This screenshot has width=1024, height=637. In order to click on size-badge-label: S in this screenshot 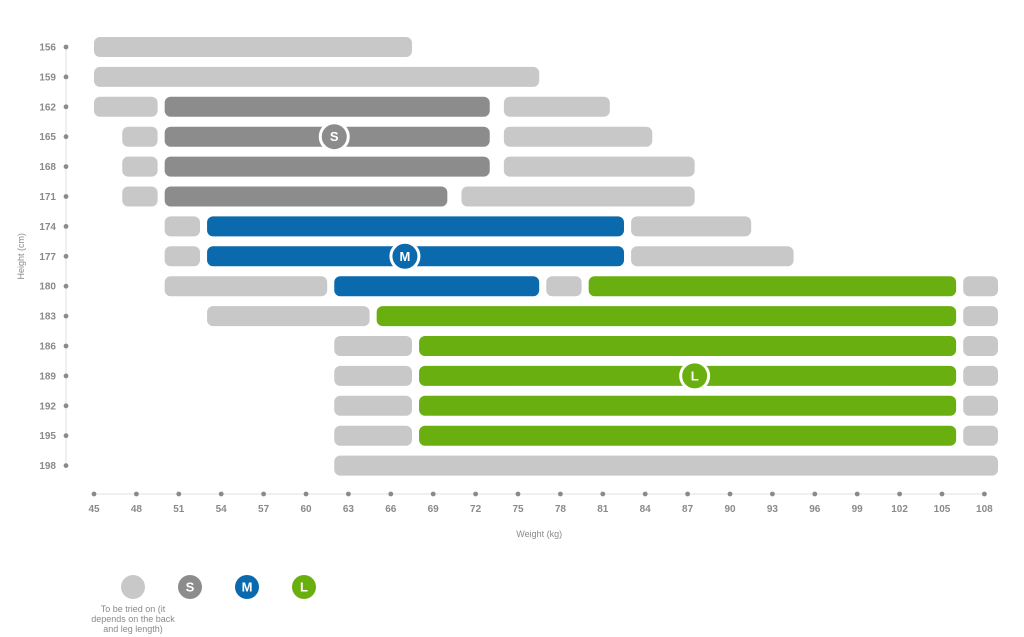, I will do `click(334, 136)`.